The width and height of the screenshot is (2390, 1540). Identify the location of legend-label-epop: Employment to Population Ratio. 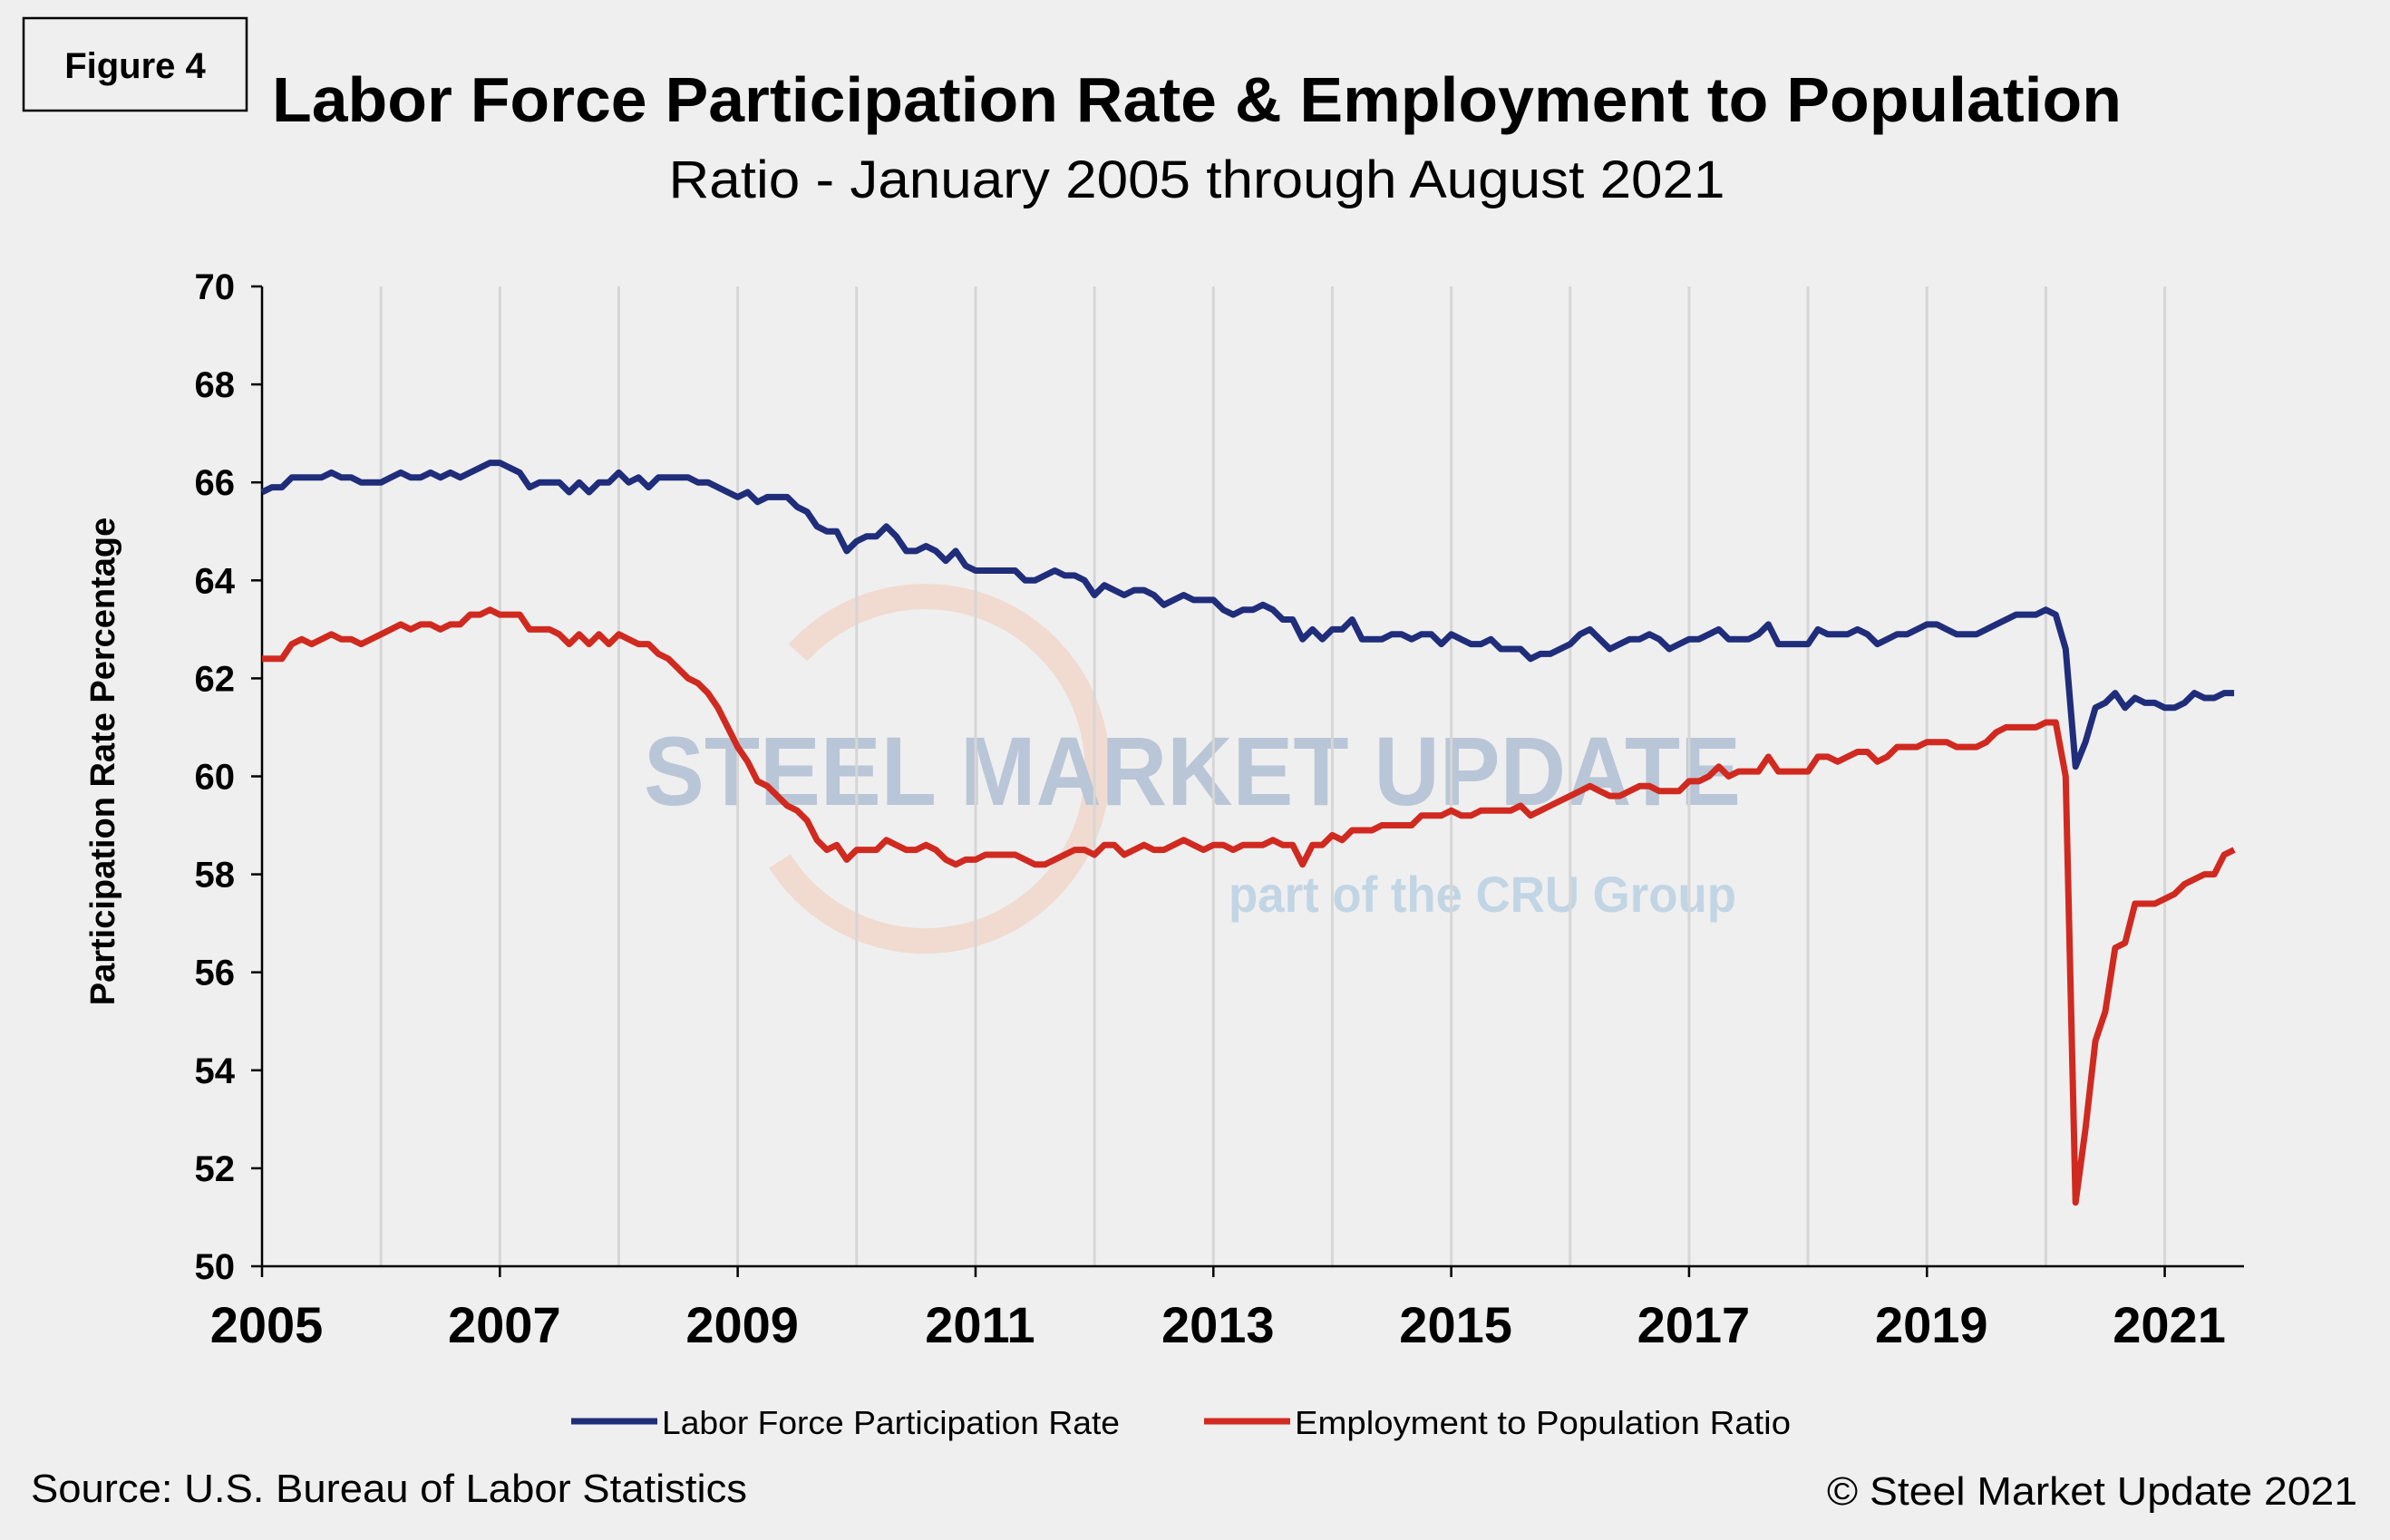
(1543, 1422).